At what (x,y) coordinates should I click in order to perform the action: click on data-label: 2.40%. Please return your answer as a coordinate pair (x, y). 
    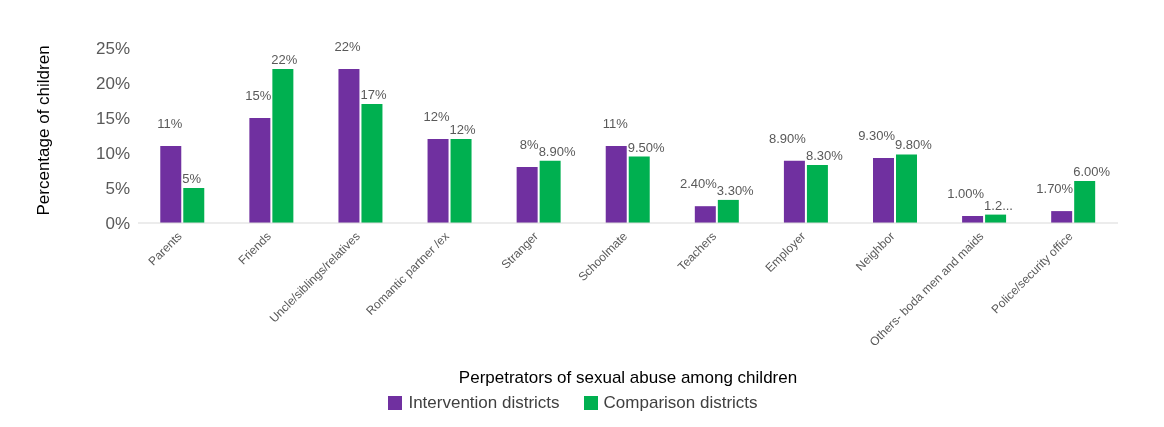
    Looking at the image, I should click on (698, 184).